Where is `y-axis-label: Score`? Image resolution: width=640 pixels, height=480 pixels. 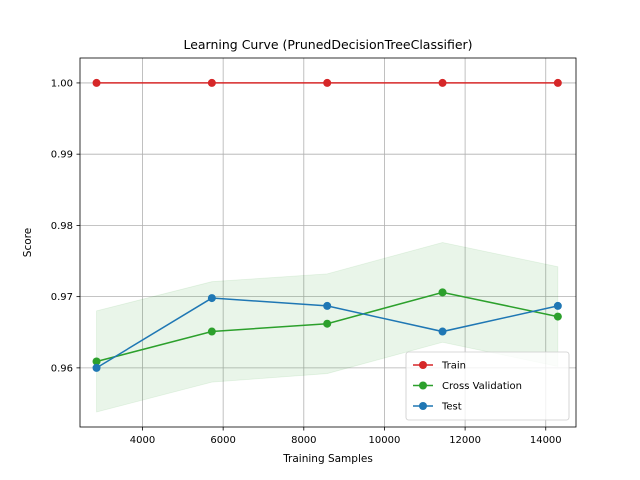 y-axis-label: Score is located at coordinates (28, 242).